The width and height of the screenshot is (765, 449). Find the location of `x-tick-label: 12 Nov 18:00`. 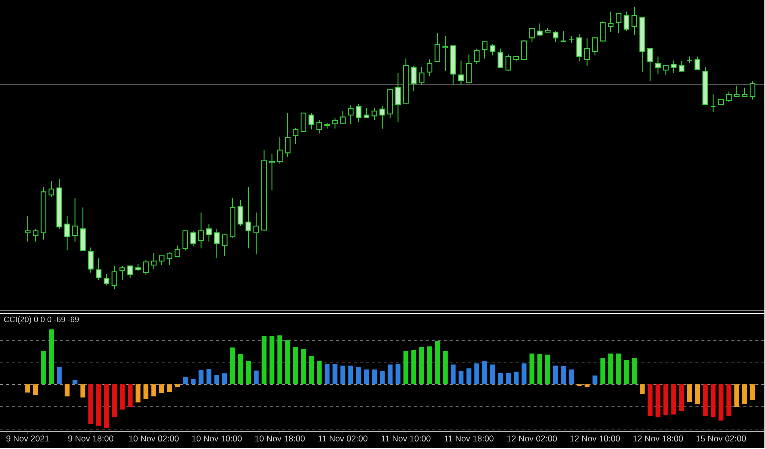

x-tick-label: 12 Nov 18:00 is located at coordinates (659, 439).